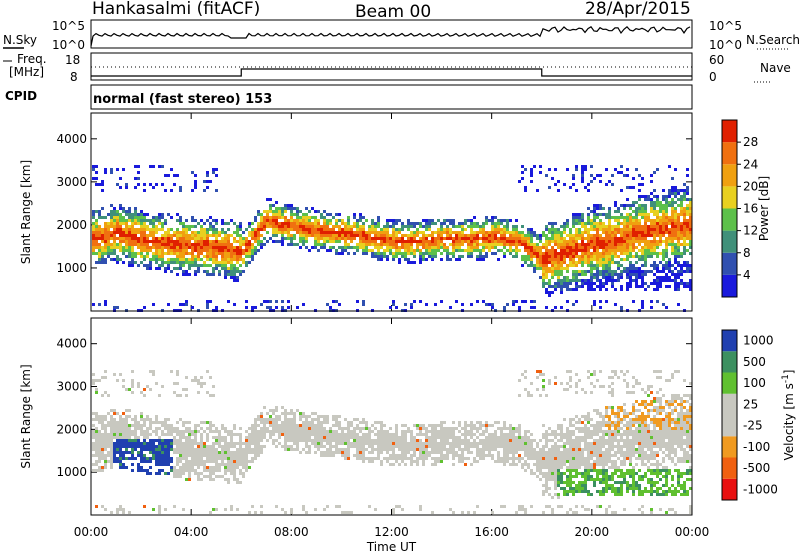  What do you see at coordinates (729, 285) in the screenshot?
I see `power-colorbar-segment` at bounding box center [729, 285].